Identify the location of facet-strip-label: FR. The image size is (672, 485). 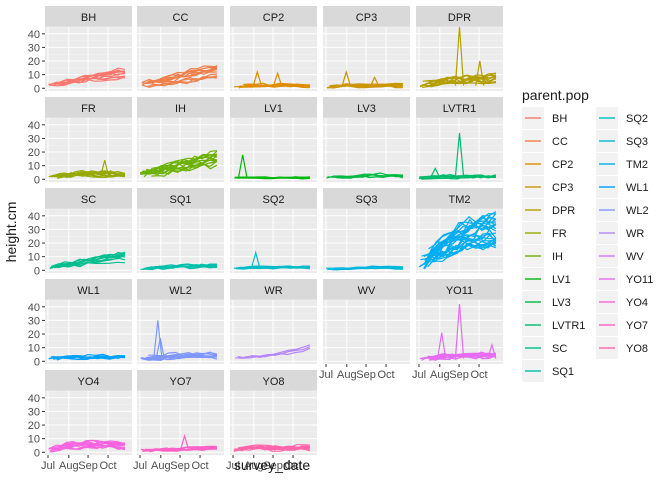
(88, 109).